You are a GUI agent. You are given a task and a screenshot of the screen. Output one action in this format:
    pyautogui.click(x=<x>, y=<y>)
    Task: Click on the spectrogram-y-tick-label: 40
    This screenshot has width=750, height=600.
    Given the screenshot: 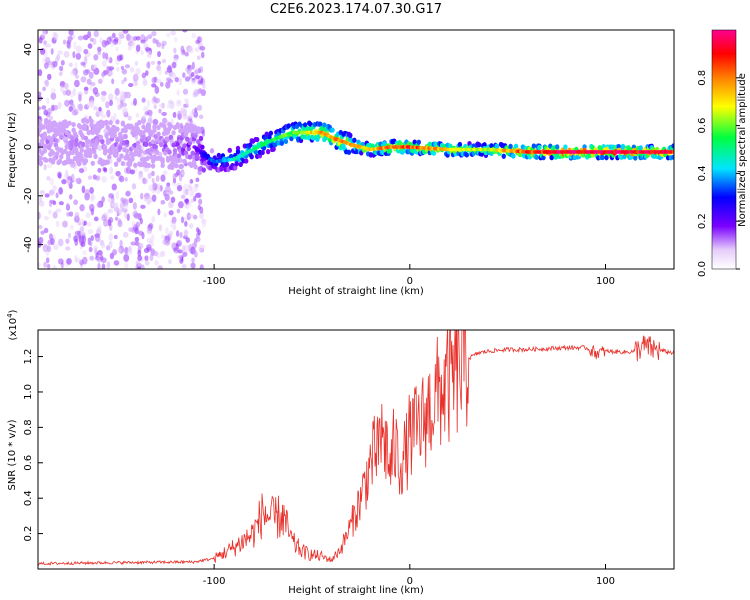 What is the action you would take?
    pyautogui.click(x=28, y=49)
    